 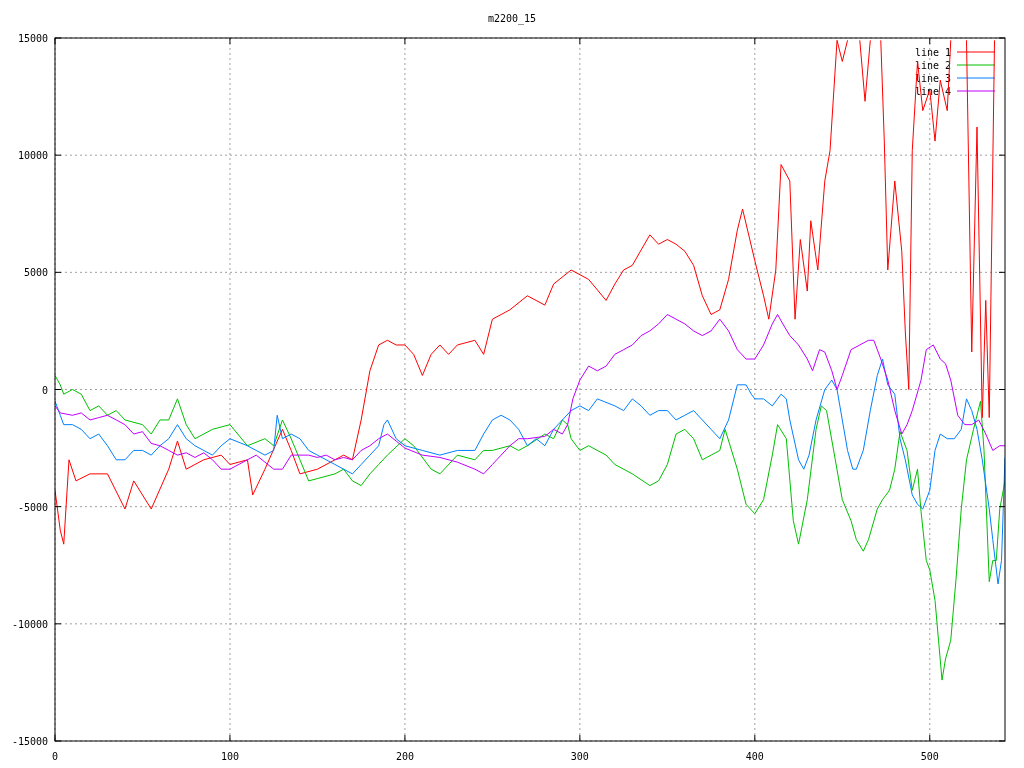 What do you see at coordinates (32, 507) in the screenshot?
I see `y-tick-label: -5000` at bounding box center [32, 507].